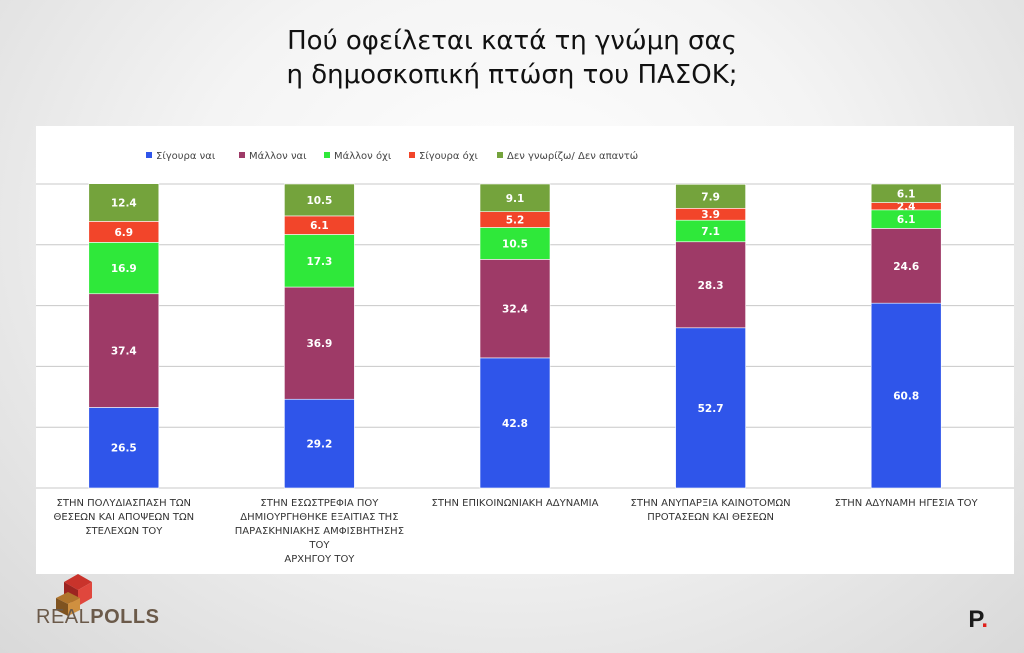  I want to click on data-label: 60.8, so click(906, 397).